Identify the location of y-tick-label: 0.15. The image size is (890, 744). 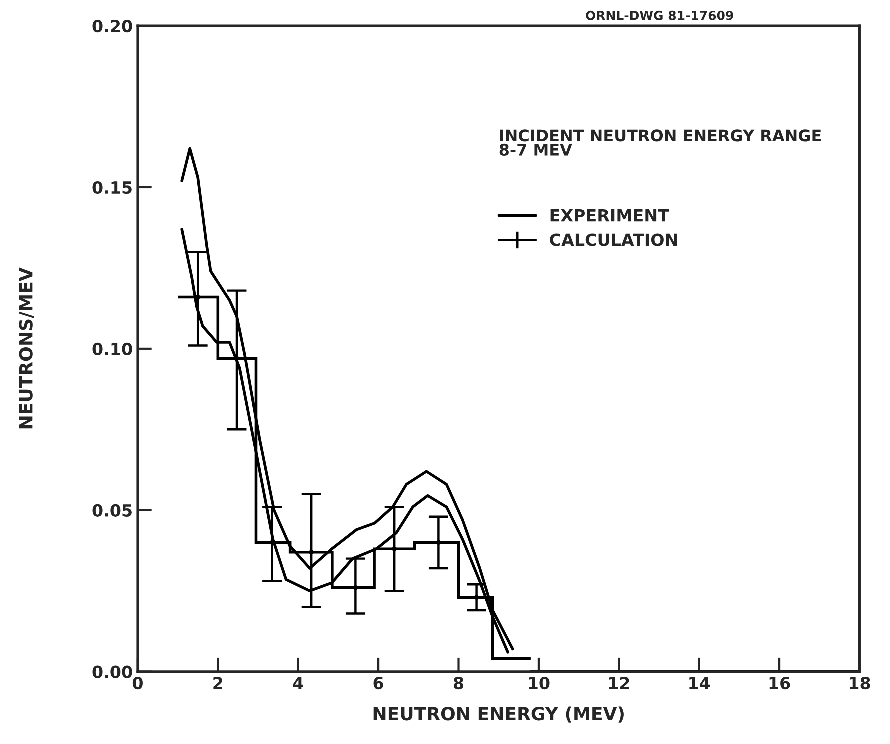
(112, 187).